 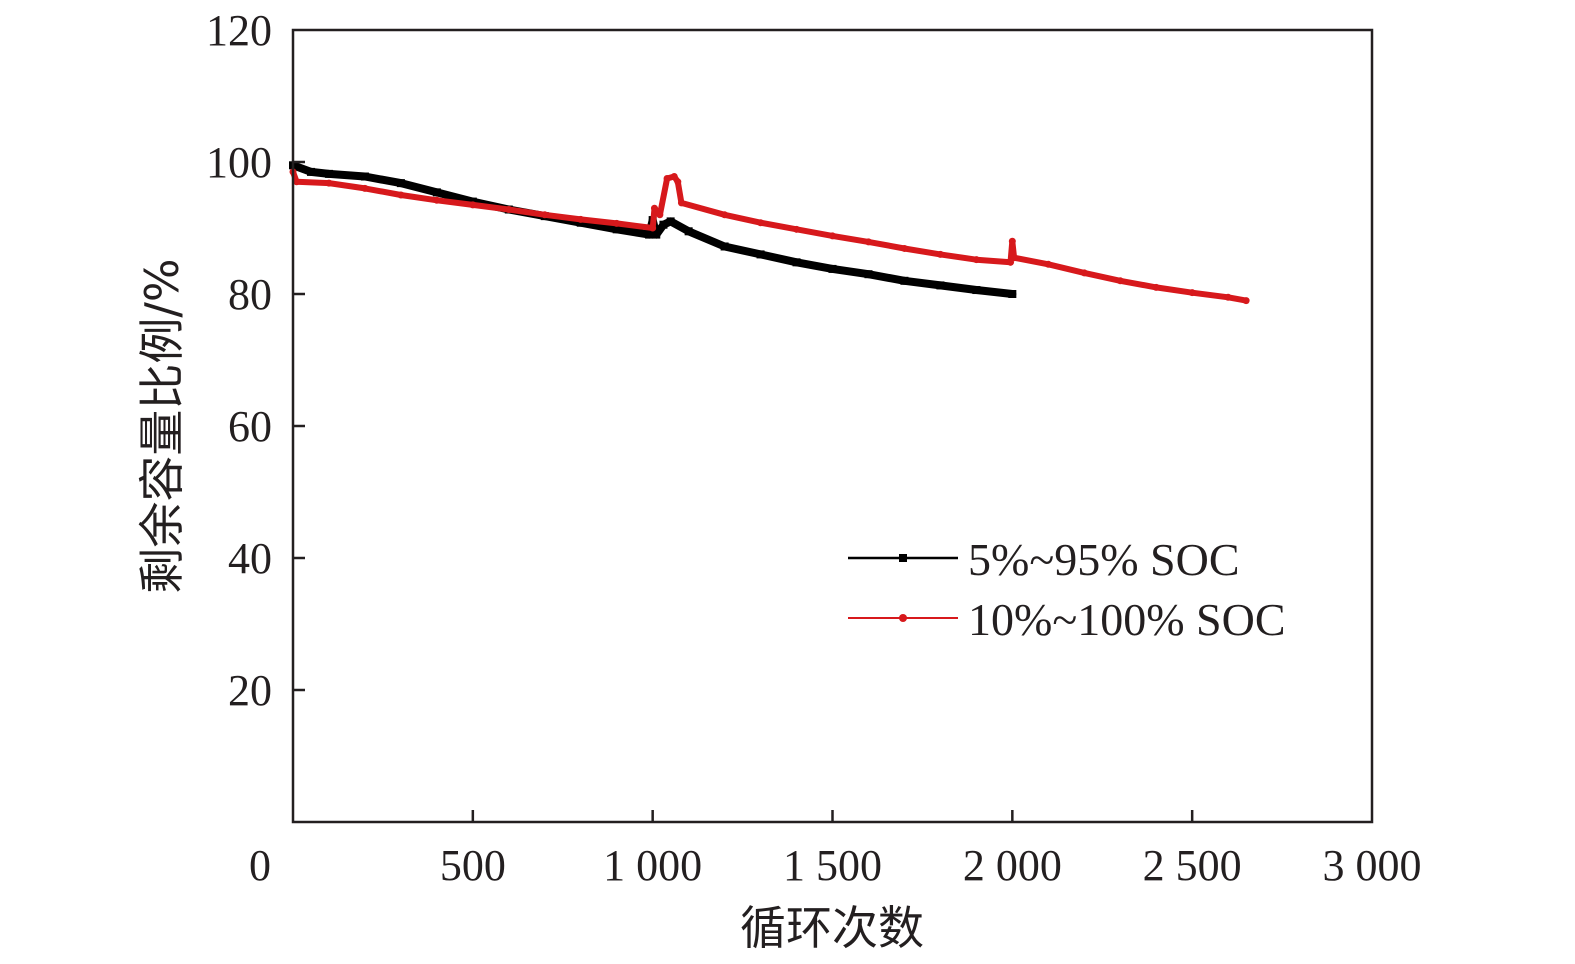 What do you see at coordinates (1104, 559) in the screenshot?
I see `legend-label-1: 5%~95% SOC` at bounding box center [1104, 559].